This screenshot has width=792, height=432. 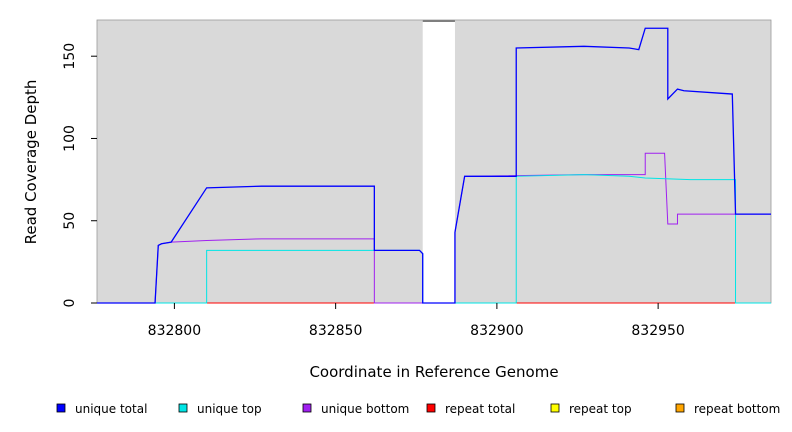 I want to click on gap-layer, so click(x=438, y=161).